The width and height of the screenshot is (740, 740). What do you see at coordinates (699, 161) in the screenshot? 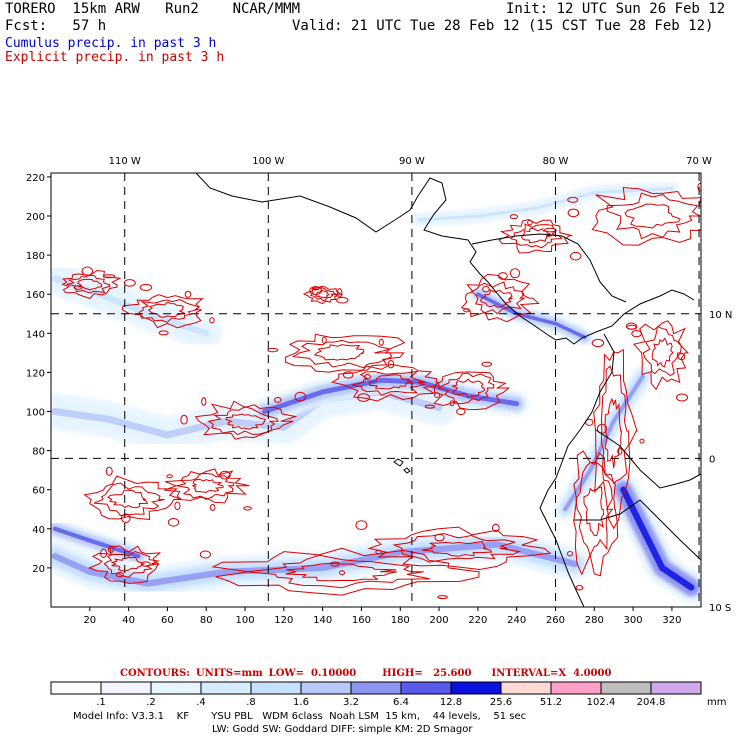
I see `lon-label: 70 W` at bounding box center [699, 161].